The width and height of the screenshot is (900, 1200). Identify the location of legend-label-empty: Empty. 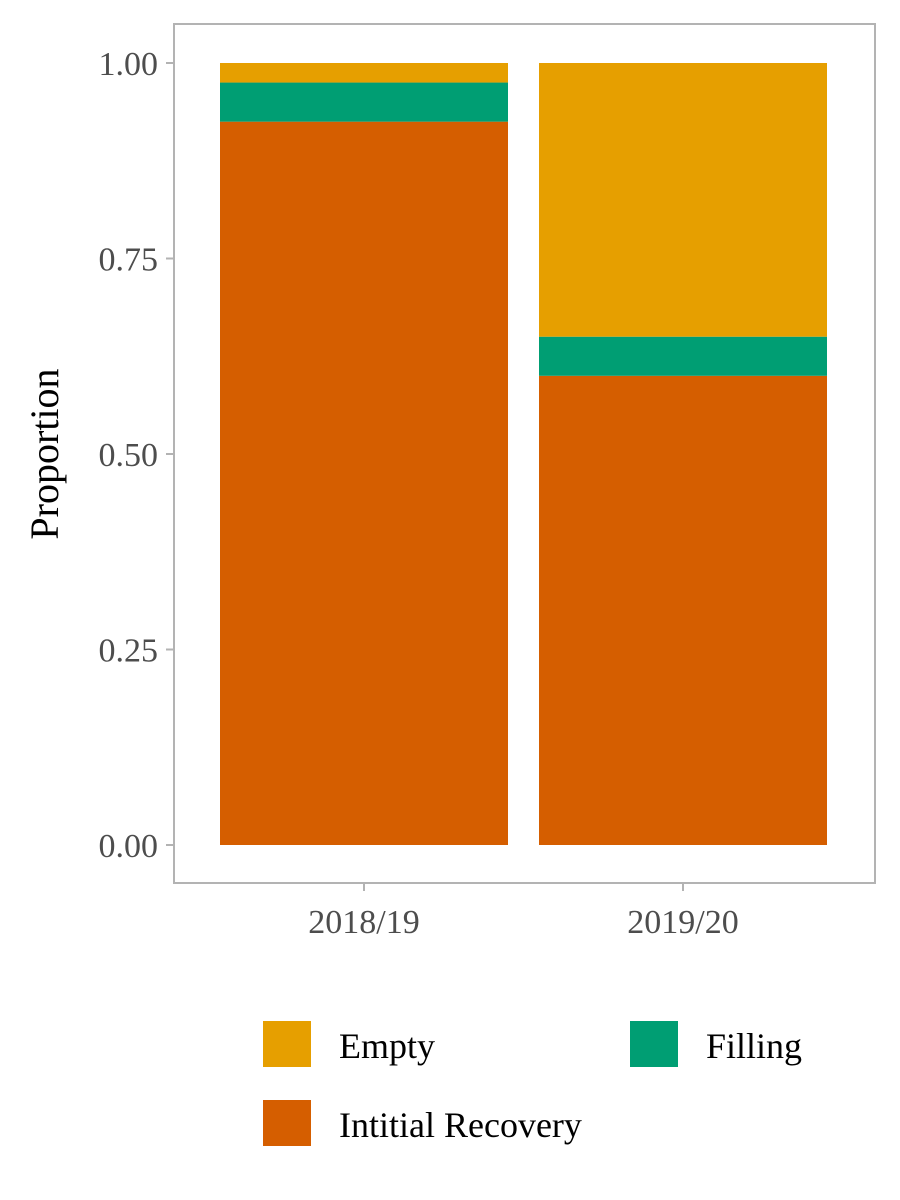
(387, 1046).